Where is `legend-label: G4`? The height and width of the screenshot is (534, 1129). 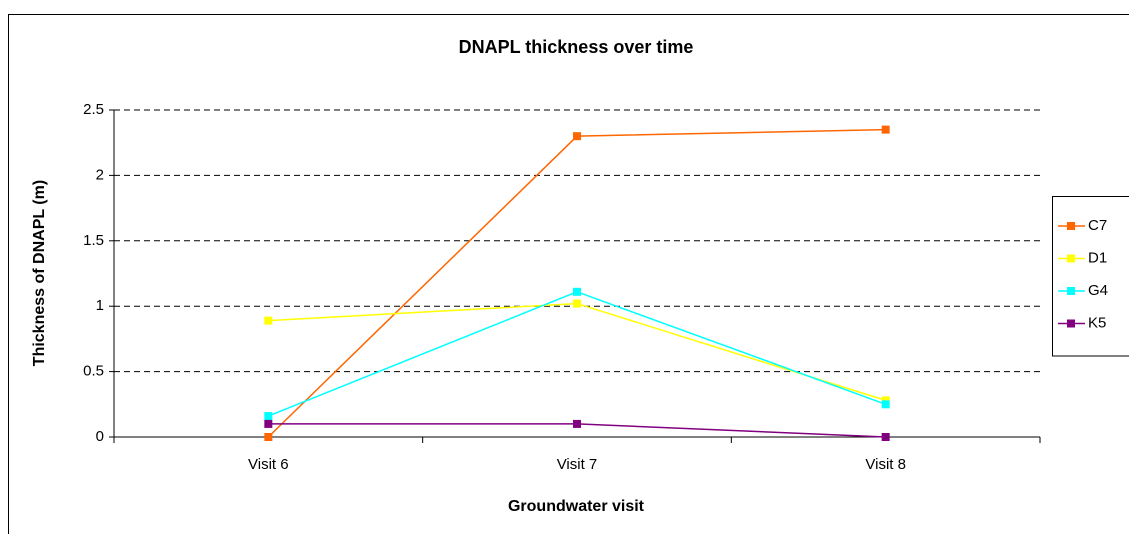
legend-label: G4 is located at coordinates (1098, 290).